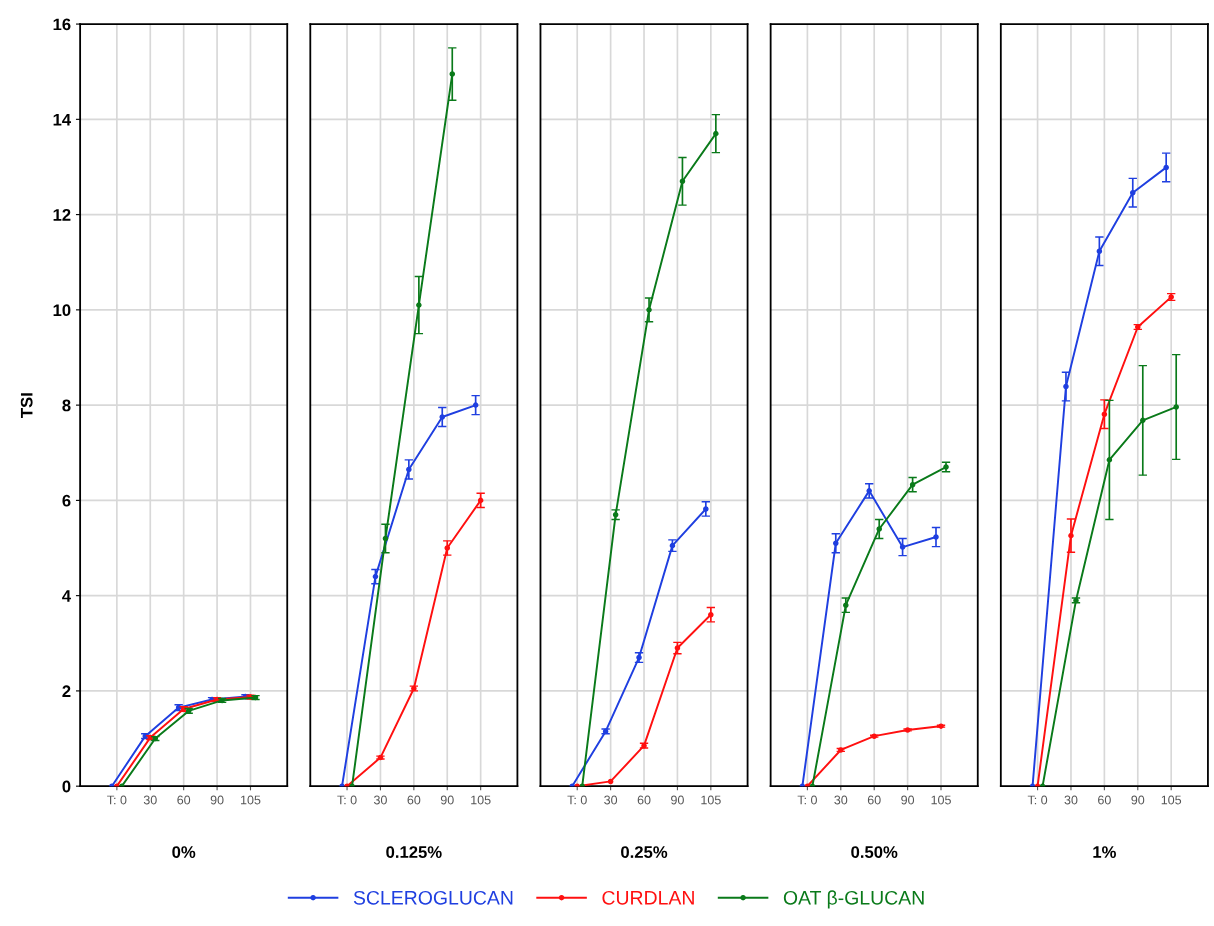  Describe the element at coordinates (414, 852) in the screenshot. I see `x-axis-title: 0.125%` at that location.